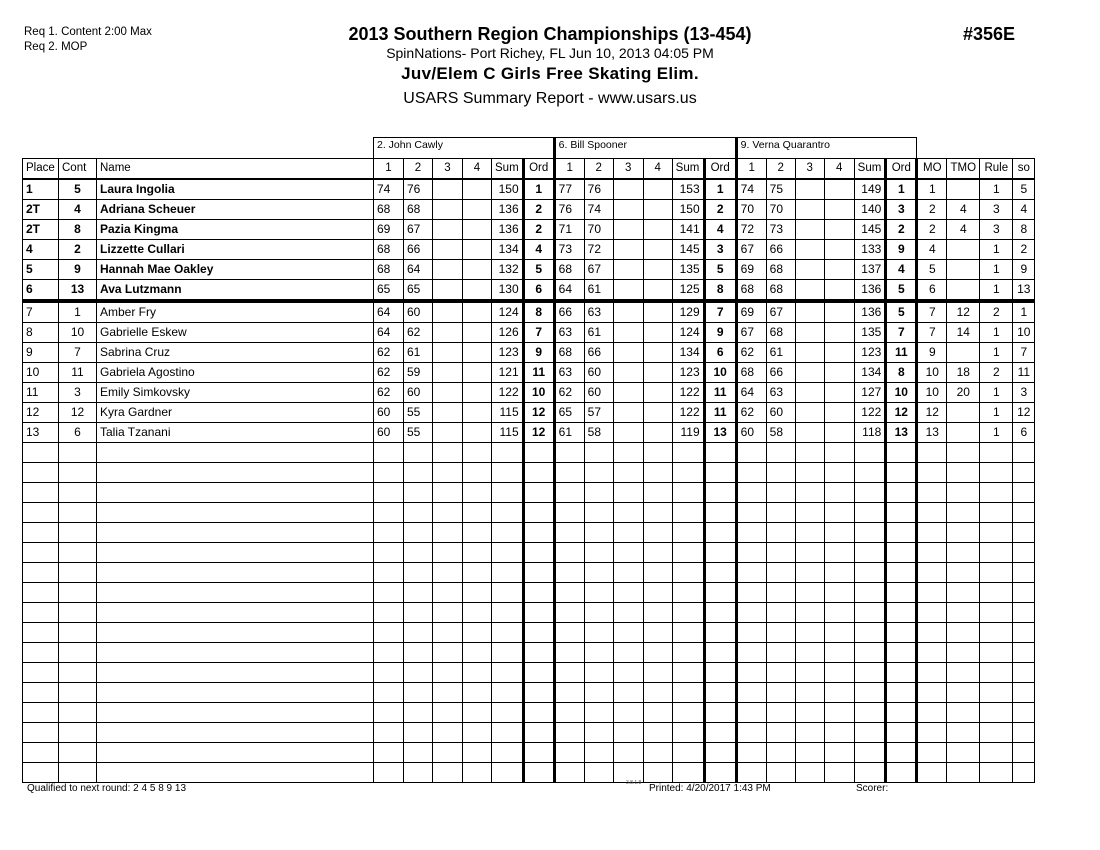  Describe the element at coordinates (996, 372) in the screenshot. I see `rule: 2` at that location.